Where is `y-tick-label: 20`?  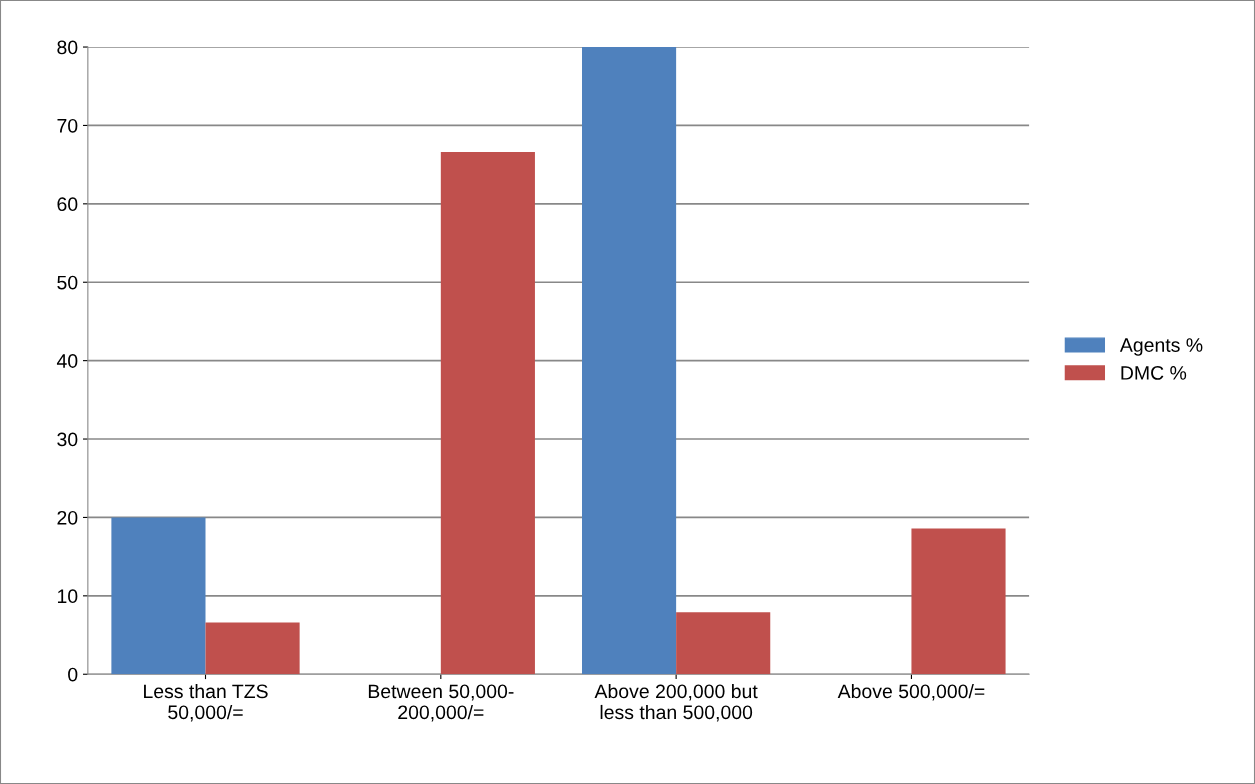
y-tick-label: 20 is located at coordinates (67, 517).